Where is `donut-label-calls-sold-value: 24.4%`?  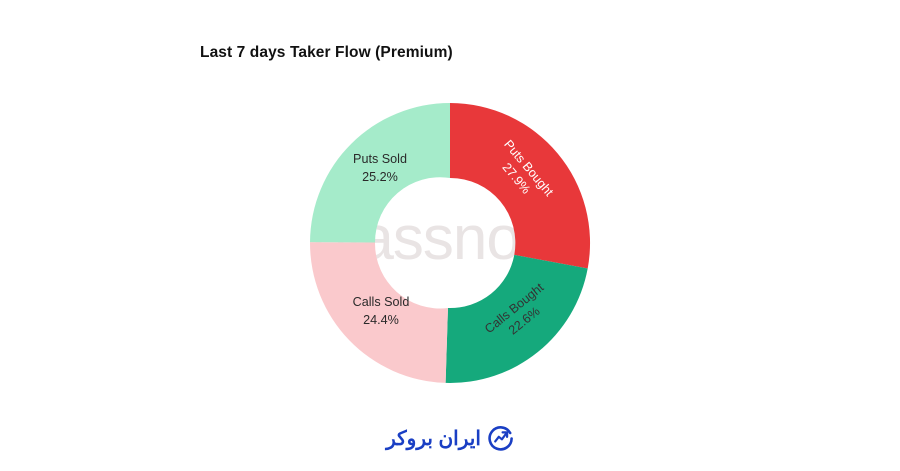 donut-label-calls-sold-value: 24.4% is located at coordinates (381, 320).